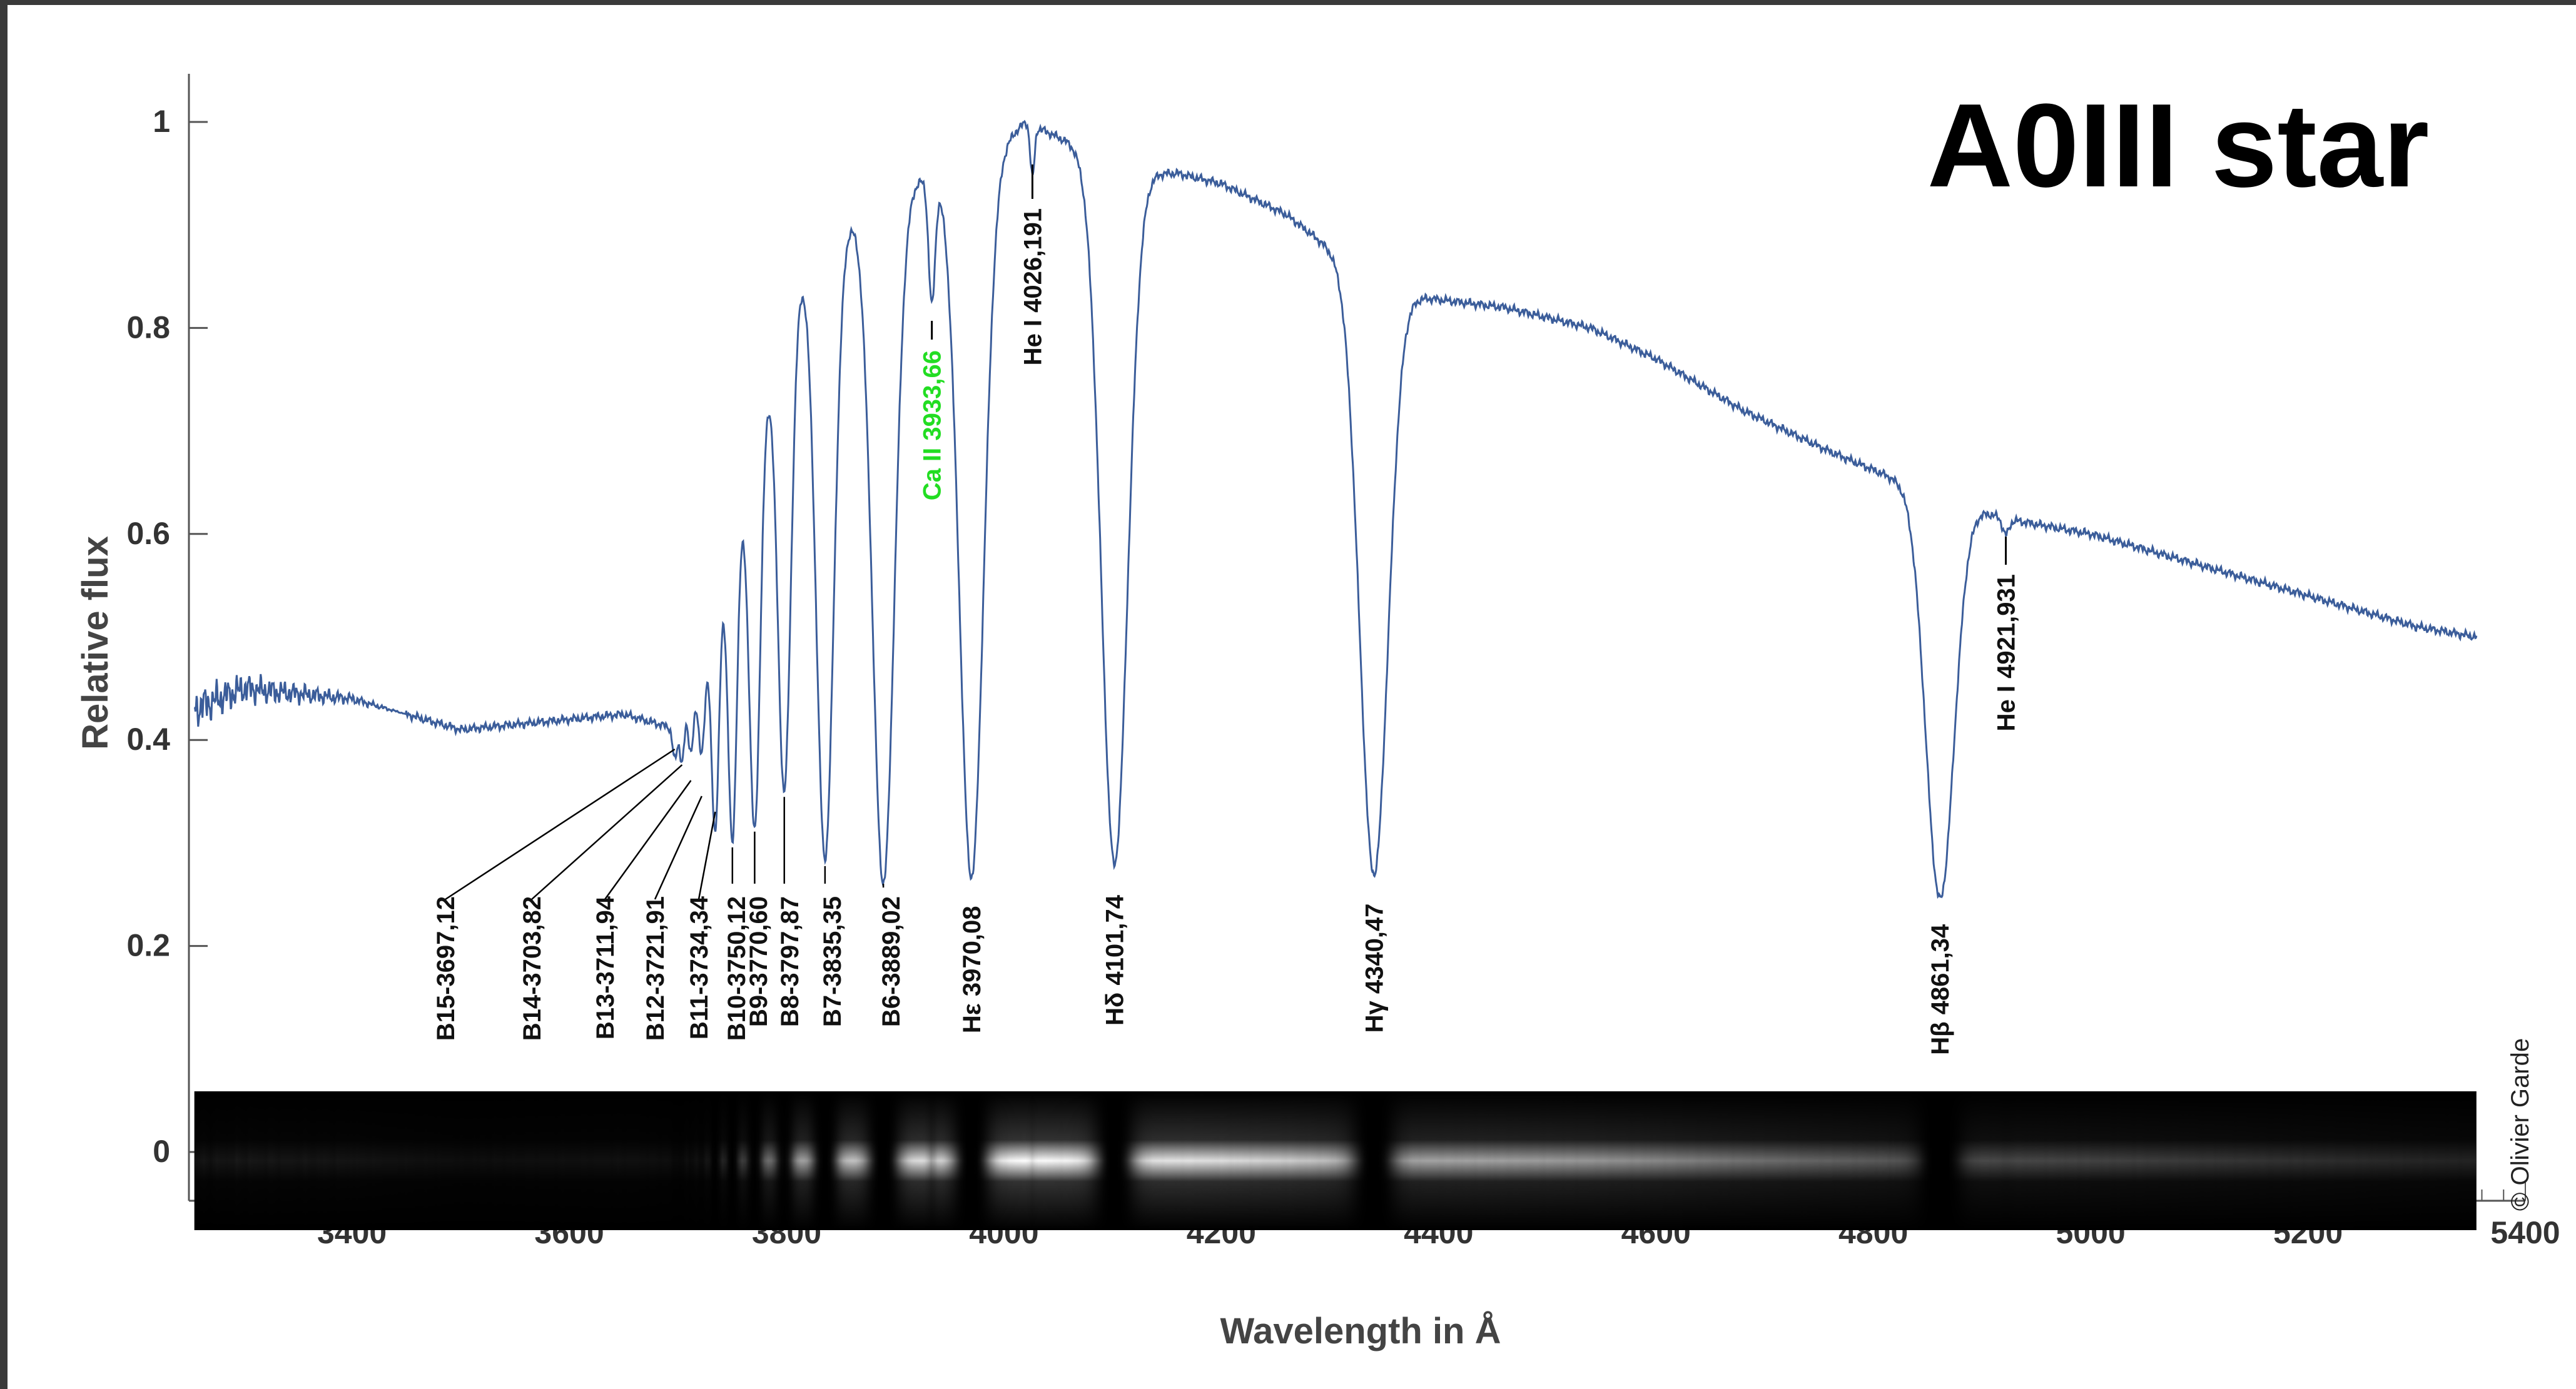 The image size is (2576, 1389). Describe the element at coordinates (148, 327) in the screenshot. I see `y-tick-label: 0.8` at that location.